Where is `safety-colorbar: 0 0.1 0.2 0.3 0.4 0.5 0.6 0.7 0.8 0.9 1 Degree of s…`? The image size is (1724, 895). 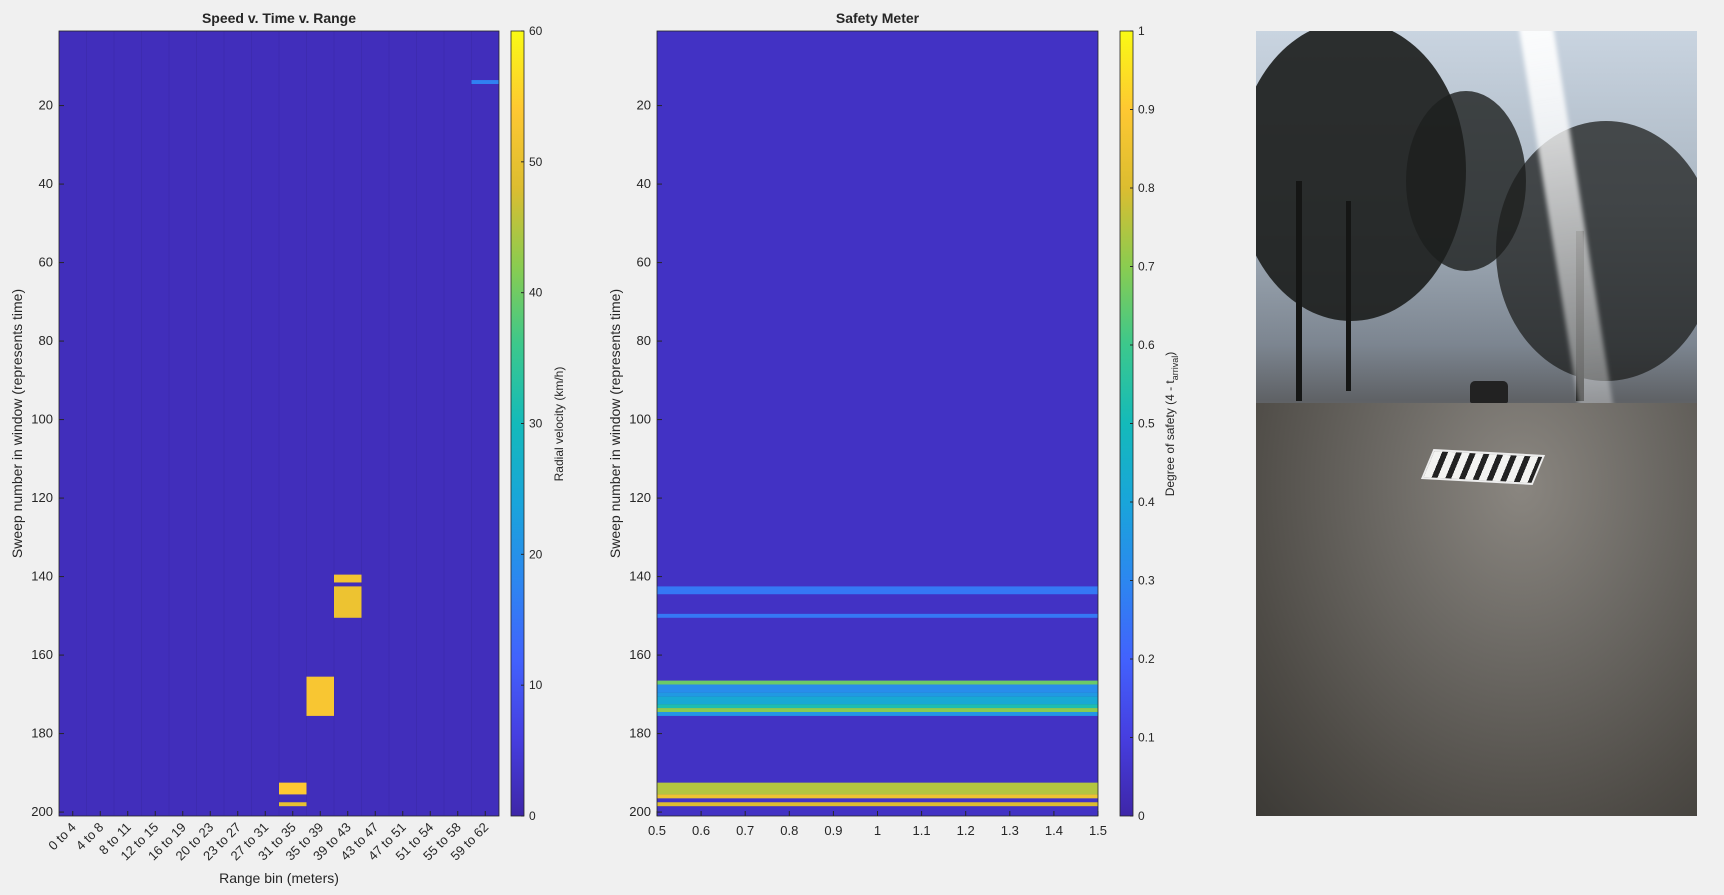
safety-colorbar: 0 0.1 0.2 0.3 0.4 0.5 0.6 0.7 0.8 0.9 1 Degree of s… is located at coordinates (1149, 423).